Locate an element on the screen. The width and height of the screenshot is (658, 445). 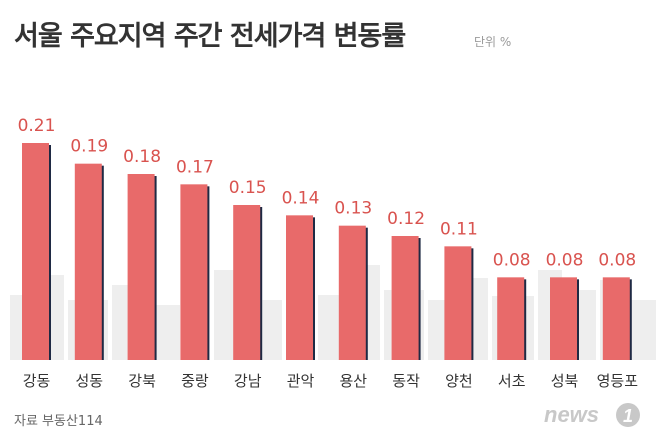
category-label: 용산 is located at coordinates (353, 381).